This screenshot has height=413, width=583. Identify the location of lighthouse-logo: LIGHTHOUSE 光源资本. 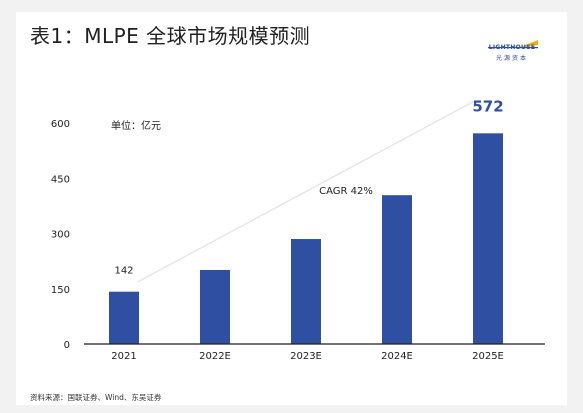
(512, 49).